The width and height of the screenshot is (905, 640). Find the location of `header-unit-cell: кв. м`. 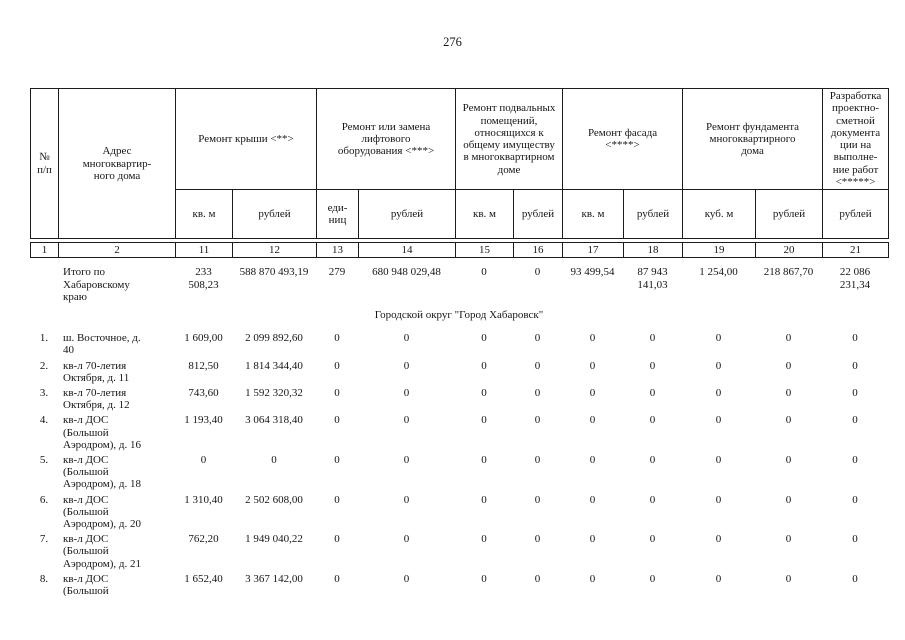

header-unit-cell: кв. м is located at coordinates (204, 214).